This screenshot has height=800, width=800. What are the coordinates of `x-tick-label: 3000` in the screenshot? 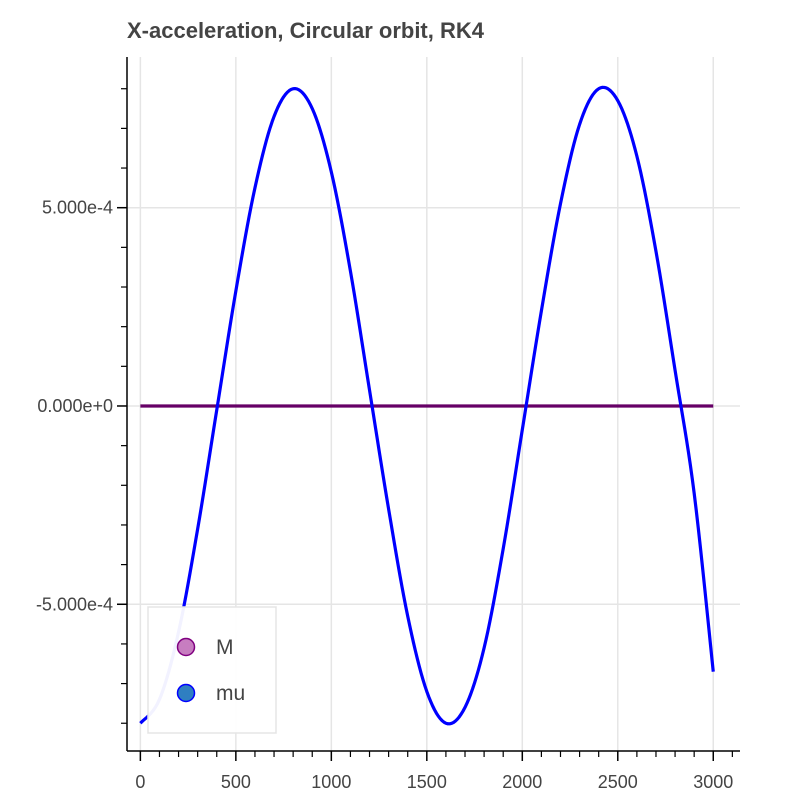 It's located at (713, 782).